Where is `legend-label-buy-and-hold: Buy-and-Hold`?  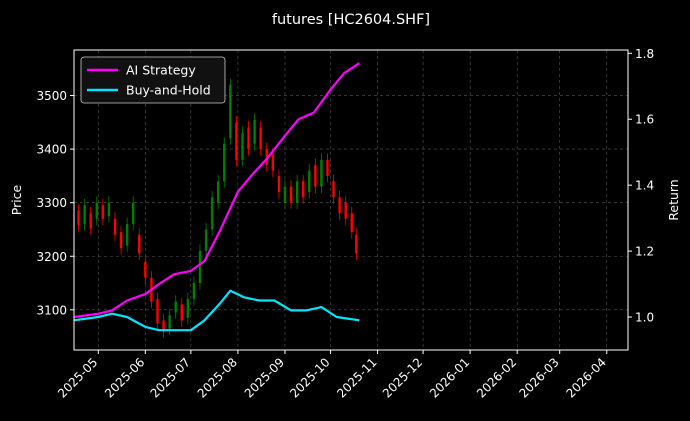 legend-label-buy-and-hold: Buy-and-Hold is located at coordinates (168, 90).